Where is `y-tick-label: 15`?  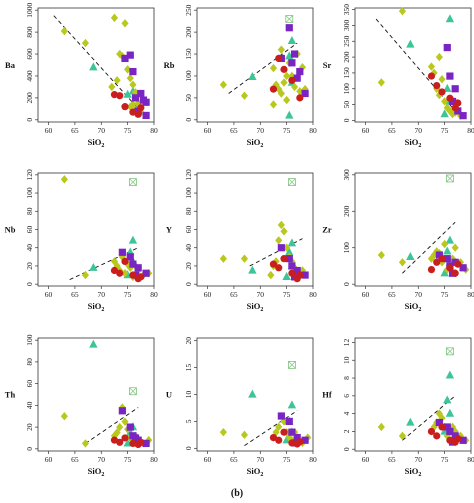 y-tick-label: 15 is located at coordinates (188, 368).